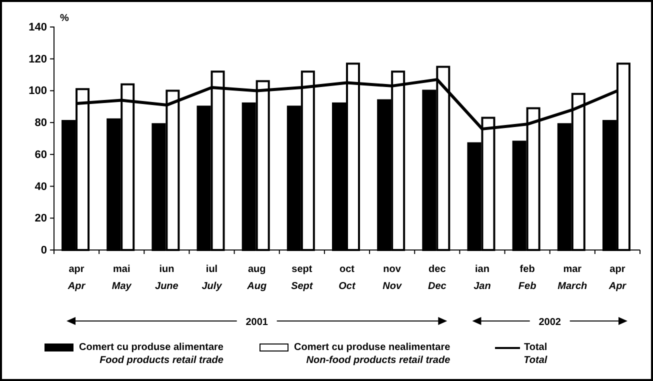 This screenshot has height=381, width=653. I want to click on x-tick-label: aug Aug, so click(256, 278).